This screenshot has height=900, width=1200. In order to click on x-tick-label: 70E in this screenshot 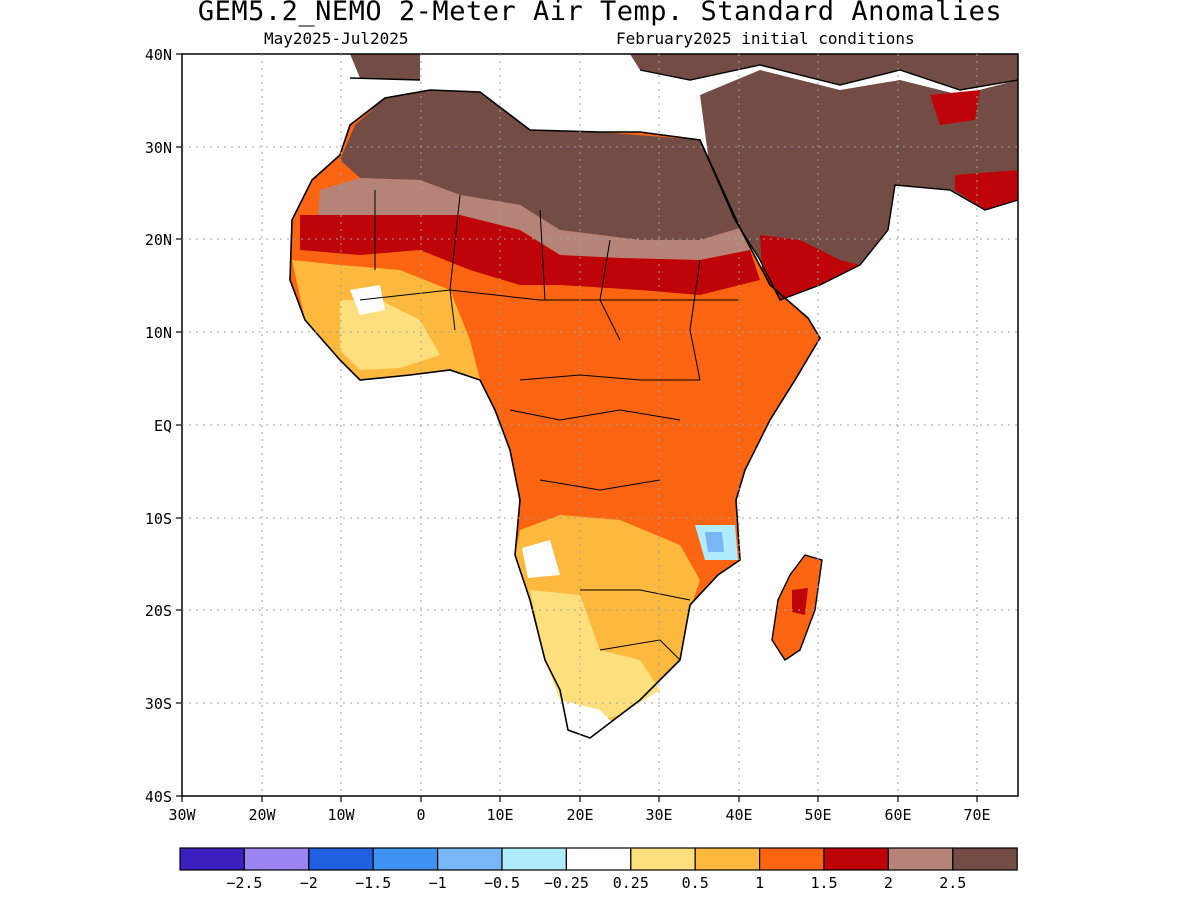, I will do `click(976, 815)`.